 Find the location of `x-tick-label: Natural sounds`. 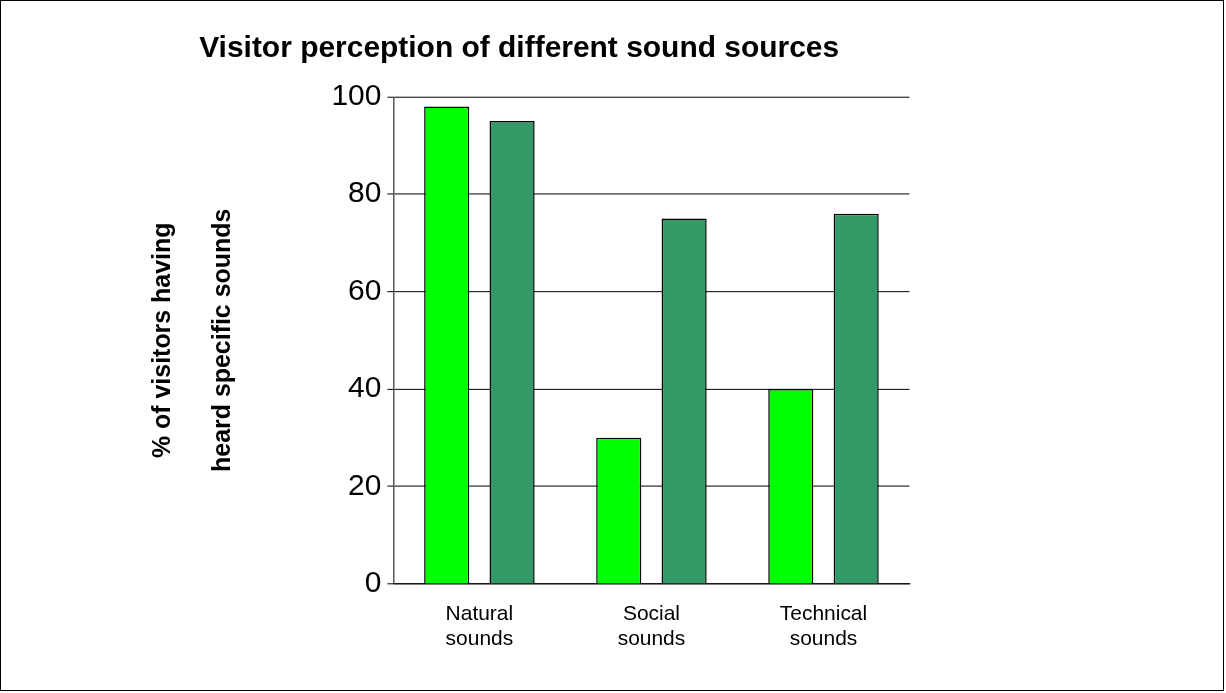

x-tick-label: Natural sounds is located at coordinates (479, 625).